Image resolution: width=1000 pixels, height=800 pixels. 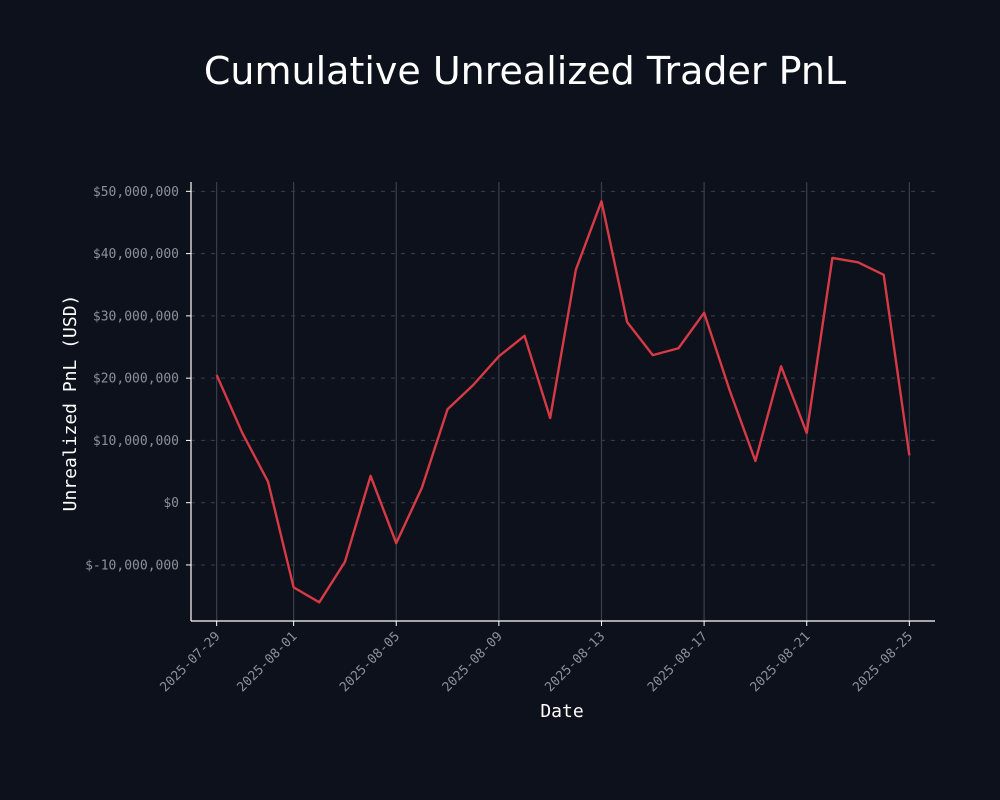 I want to click on y-axis-label: Unrealized PnL (USD), so click(x=70, y=403).